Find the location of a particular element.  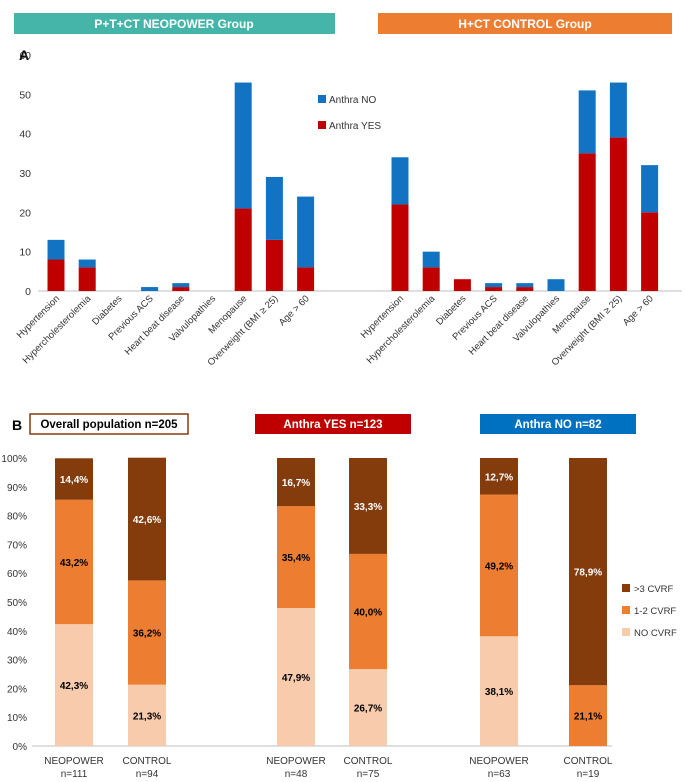

data-label: 16,7% is located at coordinates (296, 483).